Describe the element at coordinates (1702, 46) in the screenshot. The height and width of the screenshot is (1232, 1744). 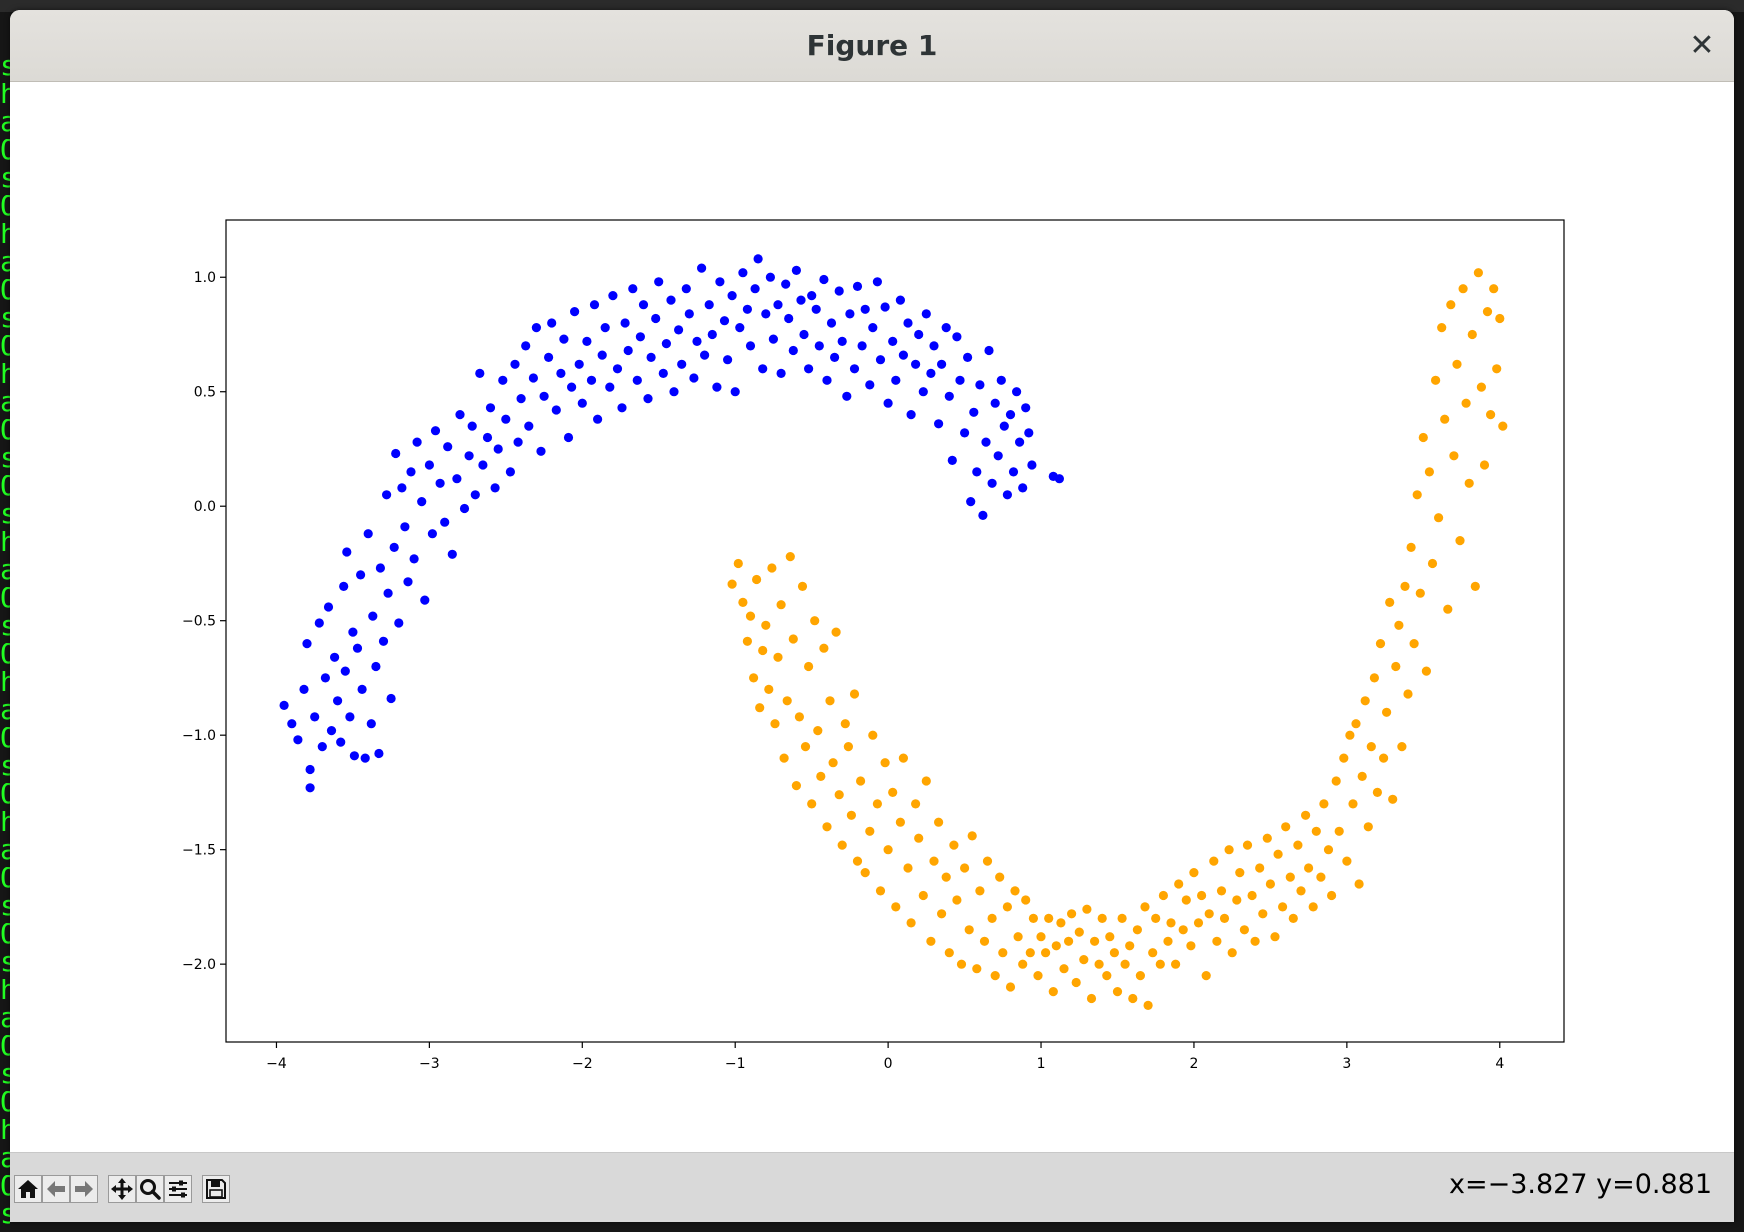
I see `close-button: ✕` at that location.